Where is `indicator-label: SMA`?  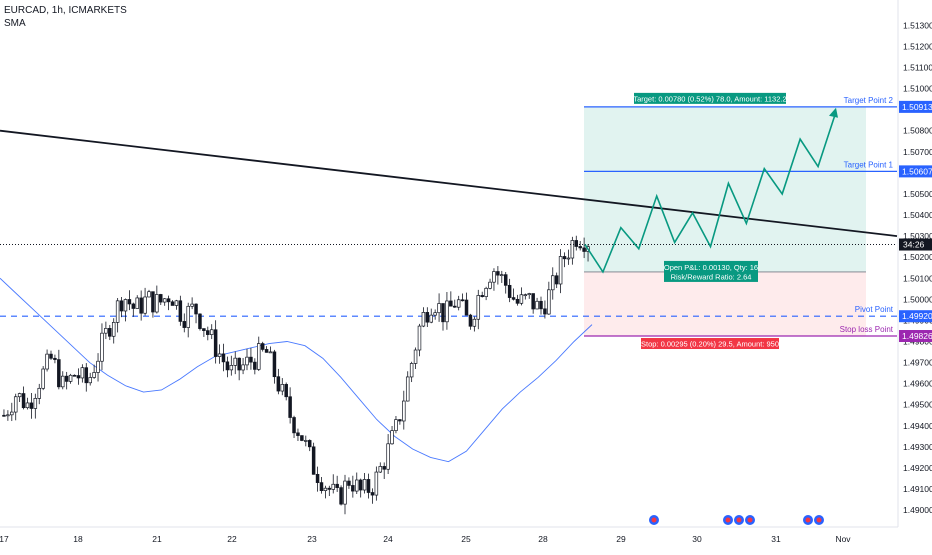
indicator-label: SMA is located at coordinates (15, 23).